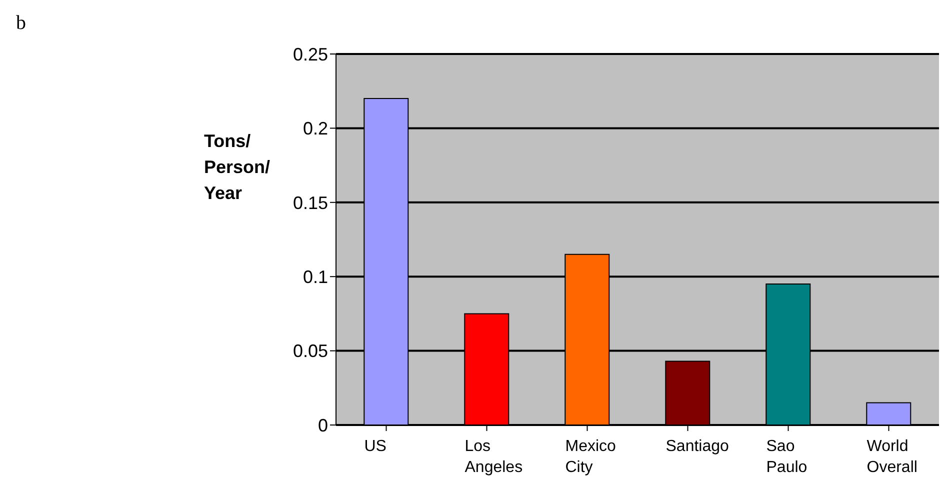 This screenshot has width=947, height=497. I want to click on y-tick-label: 0.05, so click(310, 351).